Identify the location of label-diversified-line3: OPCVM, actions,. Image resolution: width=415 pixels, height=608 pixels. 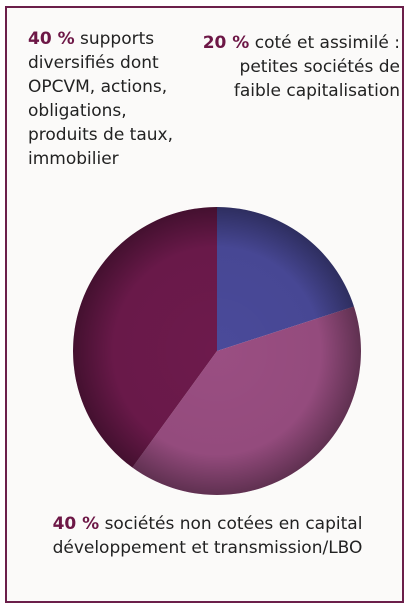
(98, 87).